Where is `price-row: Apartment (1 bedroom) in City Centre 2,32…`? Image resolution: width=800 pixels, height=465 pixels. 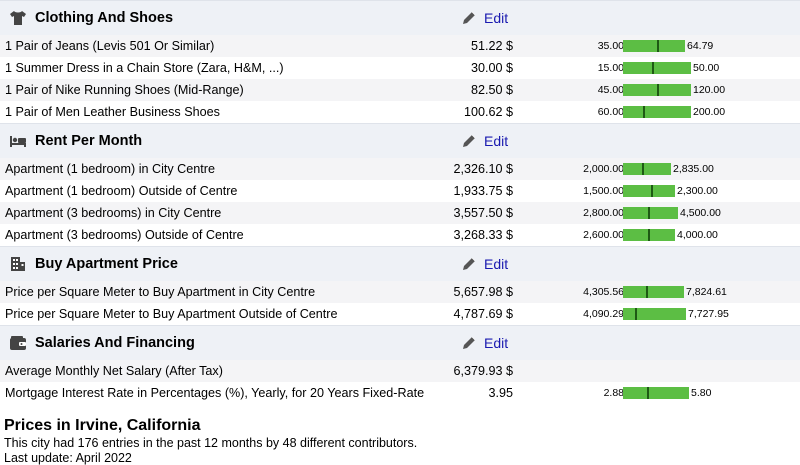
price-row: Apartment (1 bedroom) in City Centre 2,32… is located at coordinates (400, 169).